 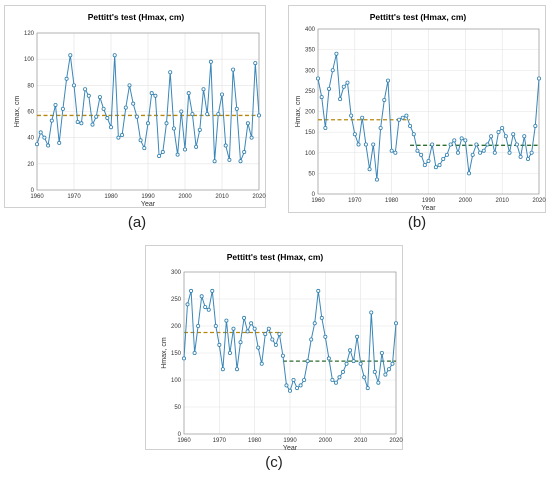 What do you see at coordinates (148, 197) in the screenshot?
I see `x-tick-label: 1990` at bounding box center [148, 197].